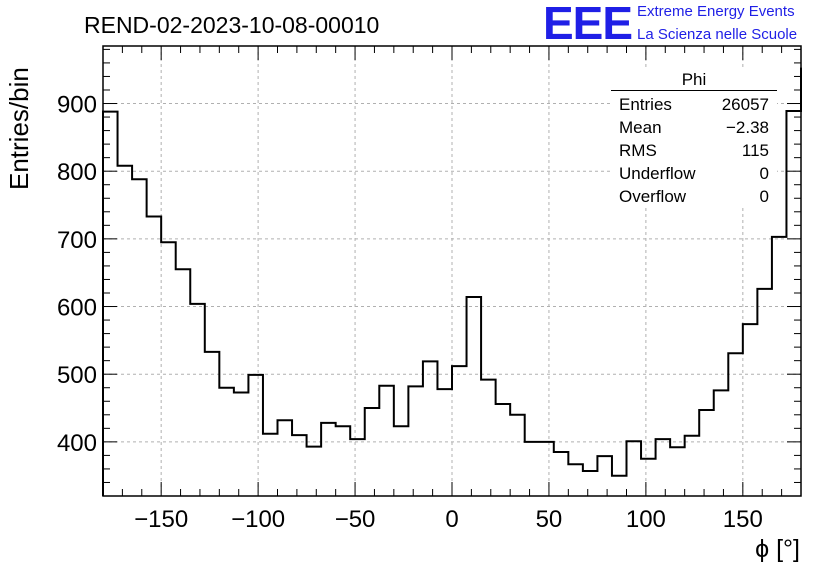 The width and height of the screenshot is (836, 572). What do you see at coordinates (77, 172) in the screenshot?
I see `y-tick-label: 800` at bounding box center [77, 172].